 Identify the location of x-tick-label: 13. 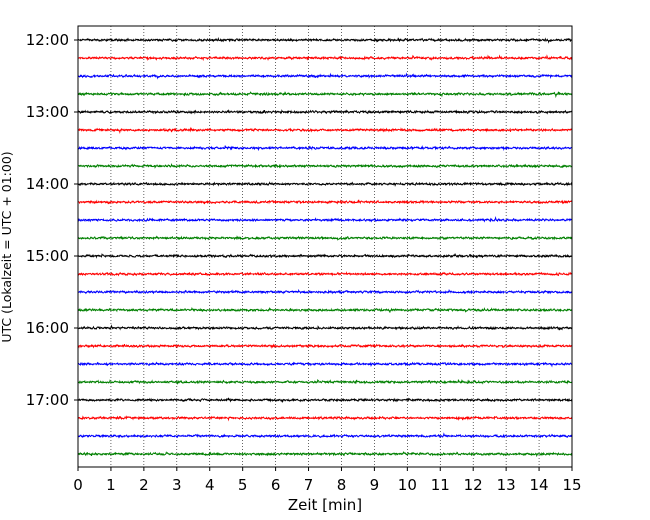
(506, 485).